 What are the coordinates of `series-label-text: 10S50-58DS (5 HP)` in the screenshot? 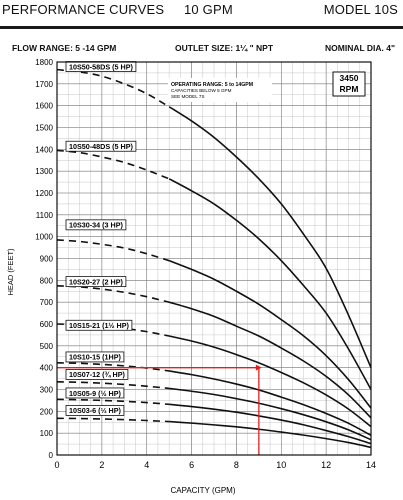 It's located at (101, 66).